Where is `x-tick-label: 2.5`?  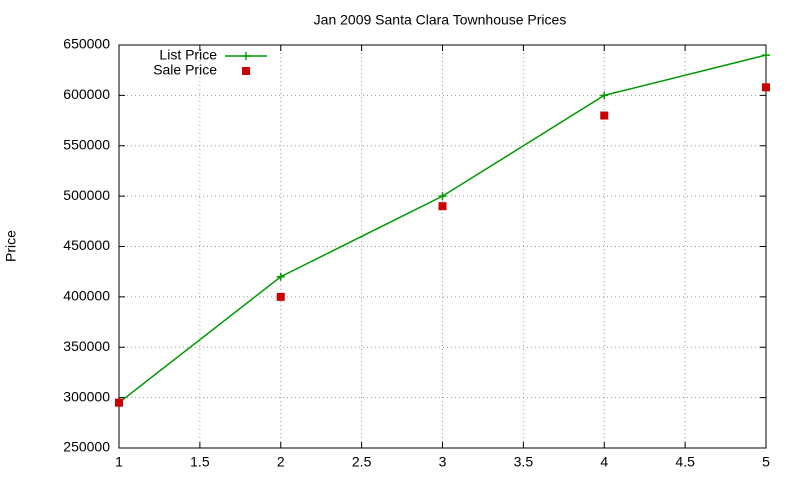 x-tick-label: 2.5 is located at coordinates (362, 462).